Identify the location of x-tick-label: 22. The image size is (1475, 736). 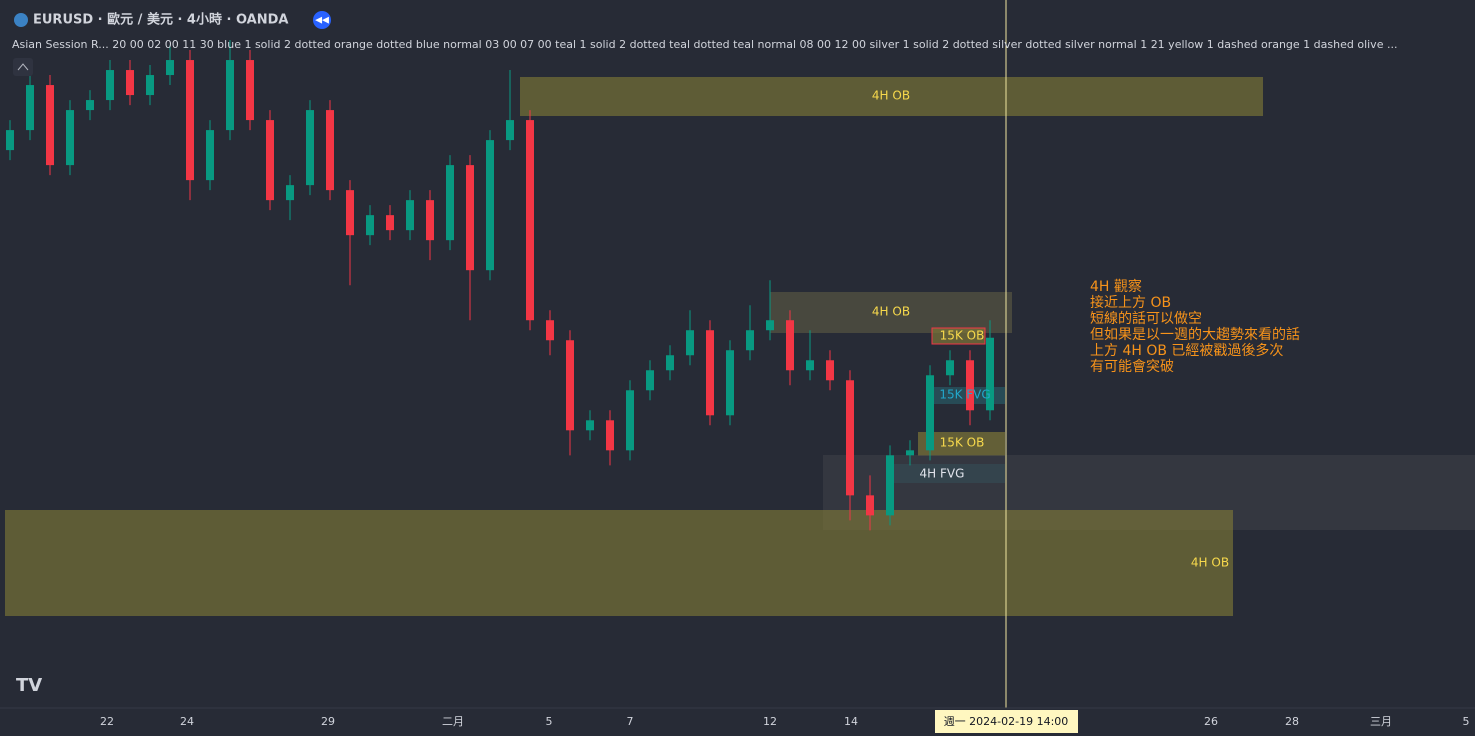
(107, 721).